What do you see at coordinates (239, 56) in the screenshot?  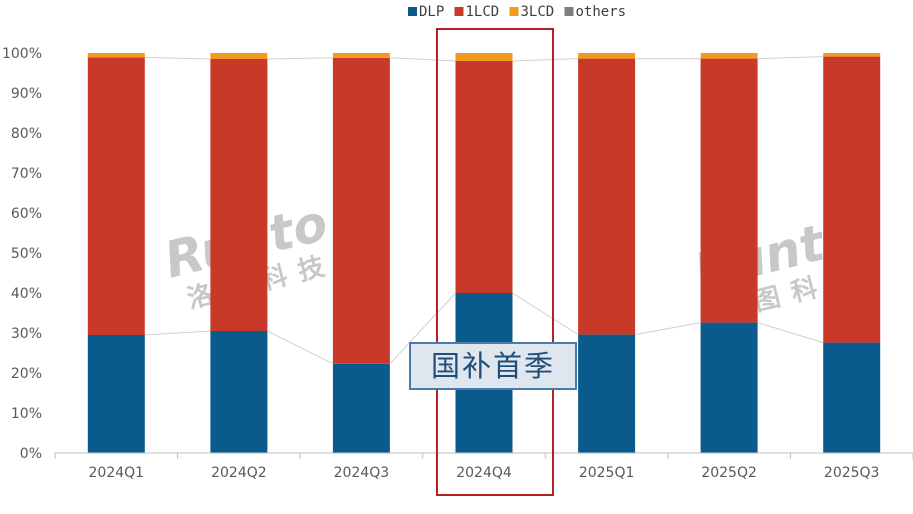 I see `bar-3lcd-2024q2` at bounding box center [239, 56].